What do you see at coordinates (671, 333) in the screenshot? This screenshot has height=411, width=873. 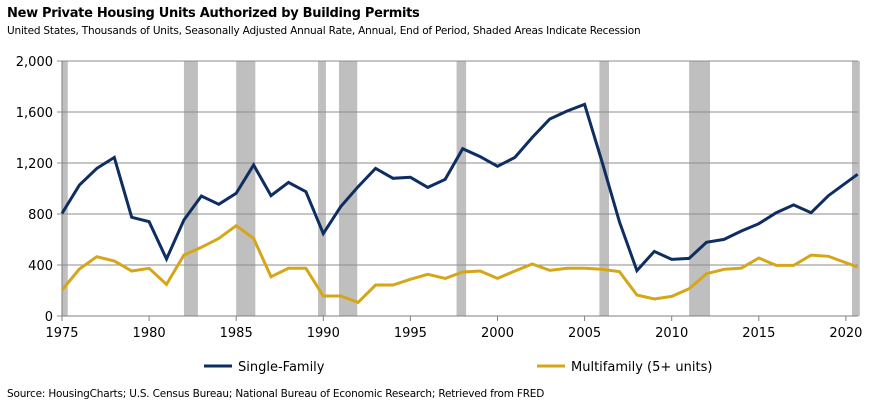 I see `x-tick-label: 2010` at bounding box center [671, 333].